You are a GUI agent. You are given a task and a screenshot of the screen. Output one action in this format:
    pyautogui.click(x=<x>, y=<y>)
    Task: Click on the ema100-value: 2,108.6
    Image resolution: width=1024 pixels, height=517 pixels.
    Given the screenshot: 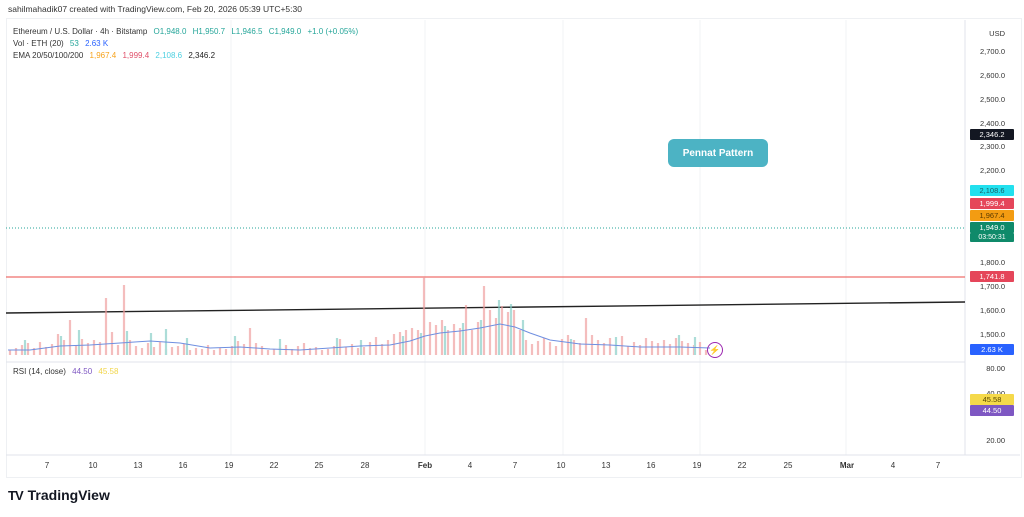 What is the action you would take?
    pyautogui.click(x=169, y=55)
    